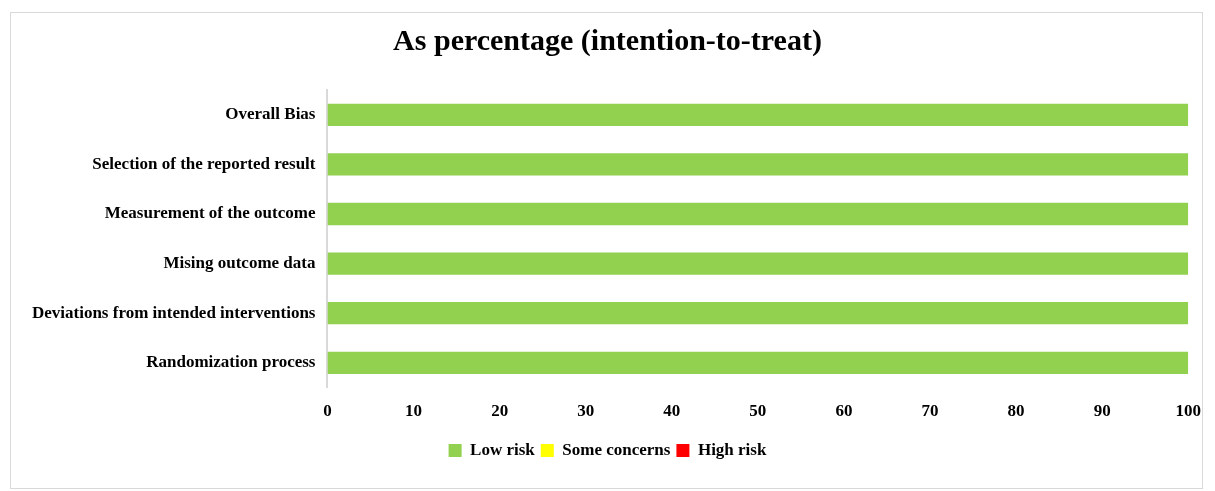  Describe the element at coordinates (758, 411) in the screenshot. I see `x-tick-label: 50` at that location.